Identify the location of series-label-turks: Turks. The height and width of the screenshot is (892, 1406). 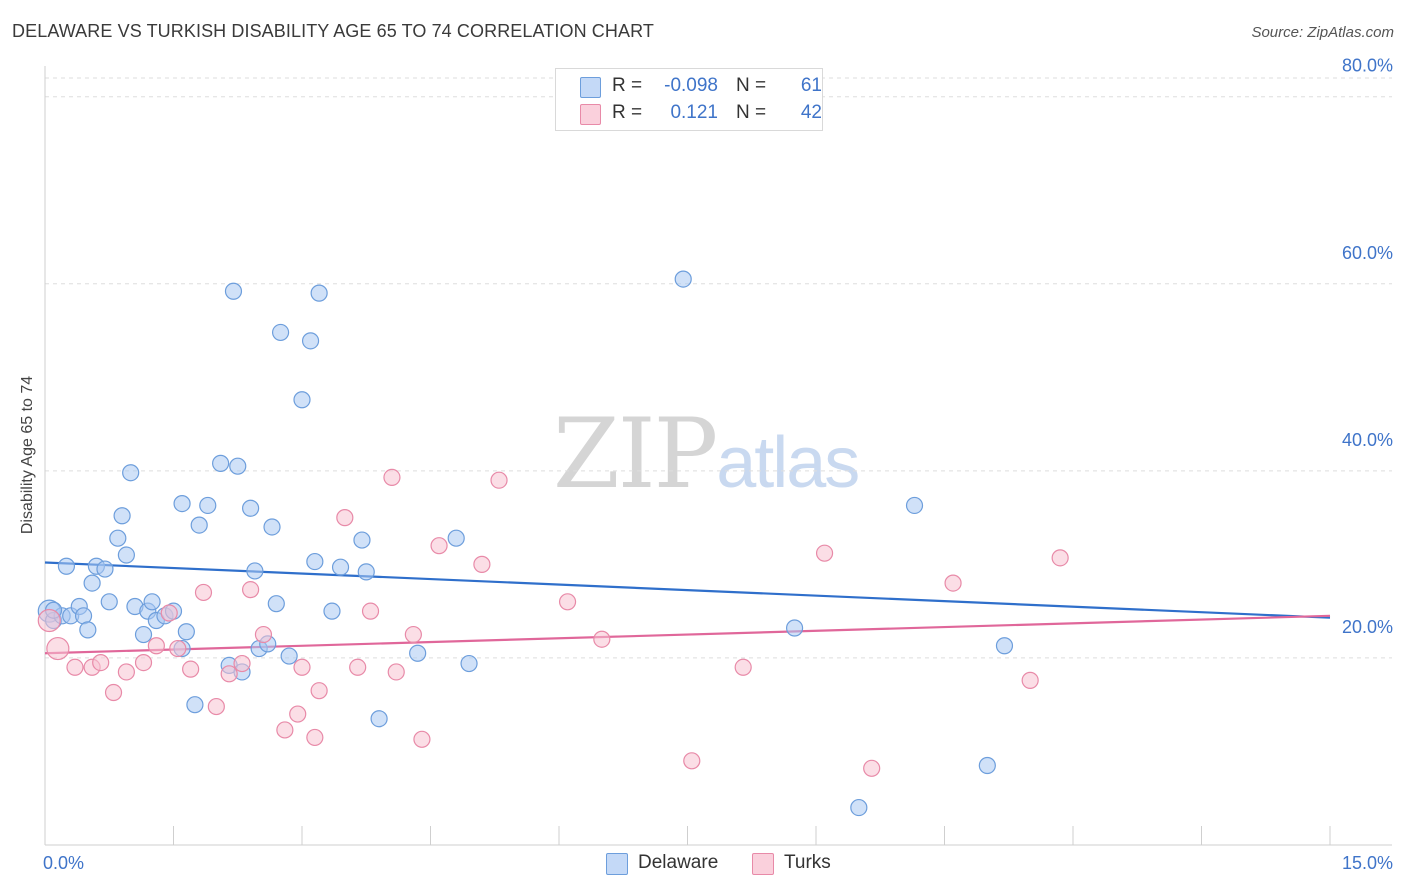
(807, 862).